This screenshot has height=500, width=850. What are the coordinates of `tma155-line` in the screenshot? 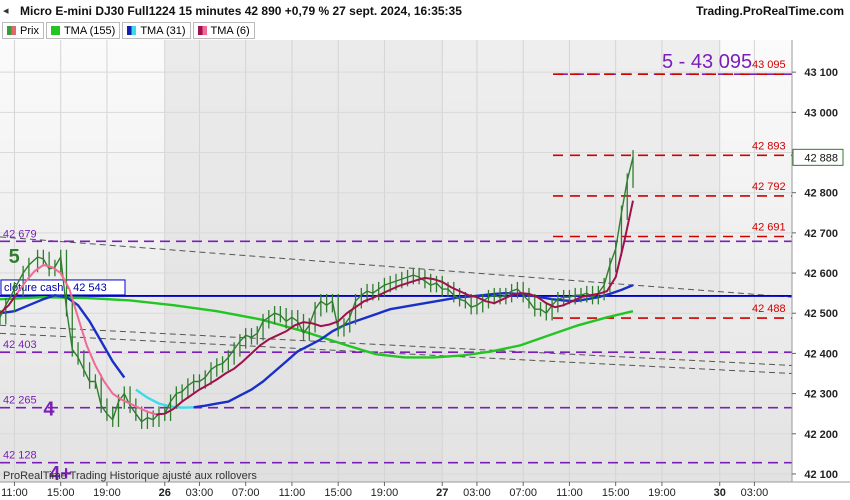 It's located at (317, 327).